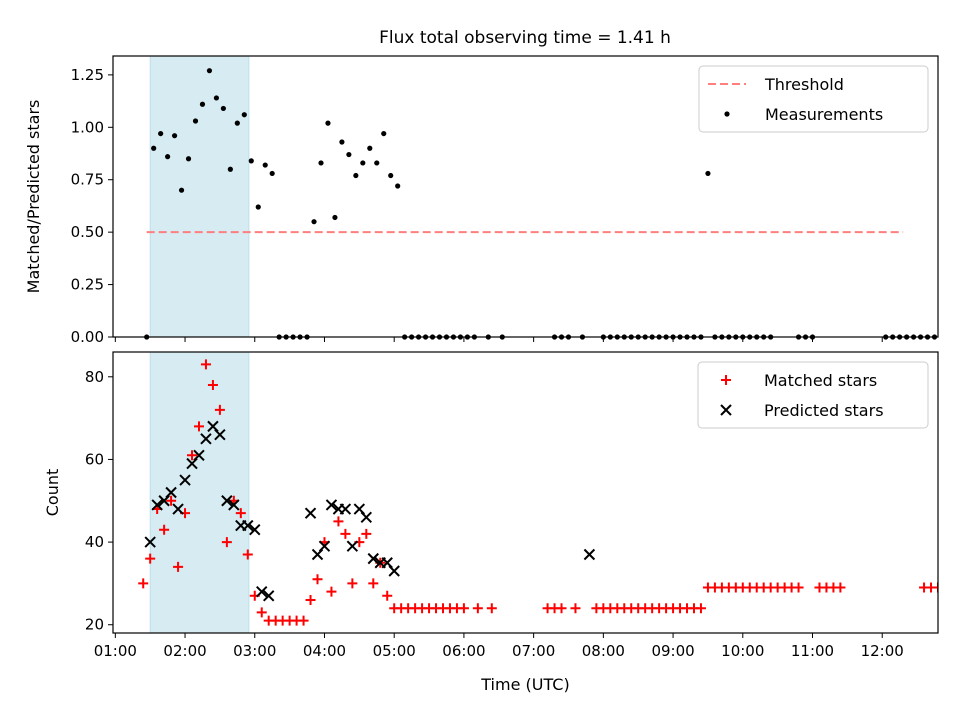 This screenshot has width=960, height=720. What do you see at coordinates (94, 625) in the screenshot?
I see `y-tick-label: 20` at bounding box center [94, 625].